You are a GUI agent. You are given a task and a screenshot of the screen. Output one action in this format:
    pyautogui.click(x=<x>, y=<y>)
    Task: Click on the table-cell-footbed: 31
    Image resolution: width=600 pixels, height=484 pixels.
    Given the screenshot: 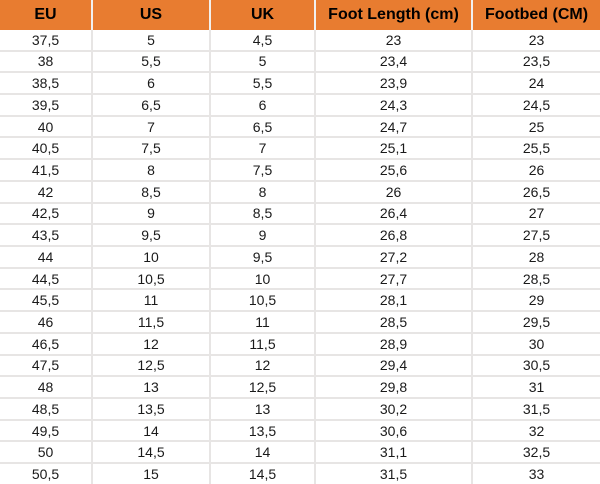 What is the action you would take?
    pyautogui.click(x=535, y=388)
    